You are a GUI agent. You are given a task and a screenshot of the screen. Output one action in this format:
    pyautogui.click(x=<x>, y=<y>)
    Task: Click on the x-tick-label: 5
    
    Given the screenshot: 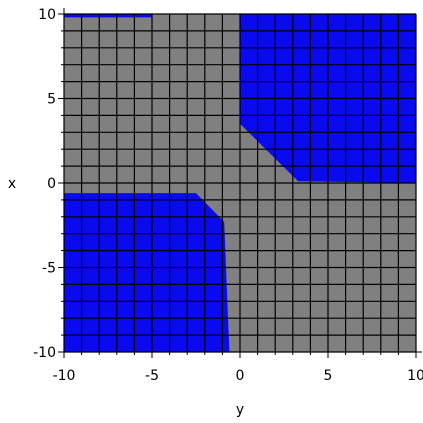 What is the action you would take?
    pyautogui.click(x=328, y=376)
    